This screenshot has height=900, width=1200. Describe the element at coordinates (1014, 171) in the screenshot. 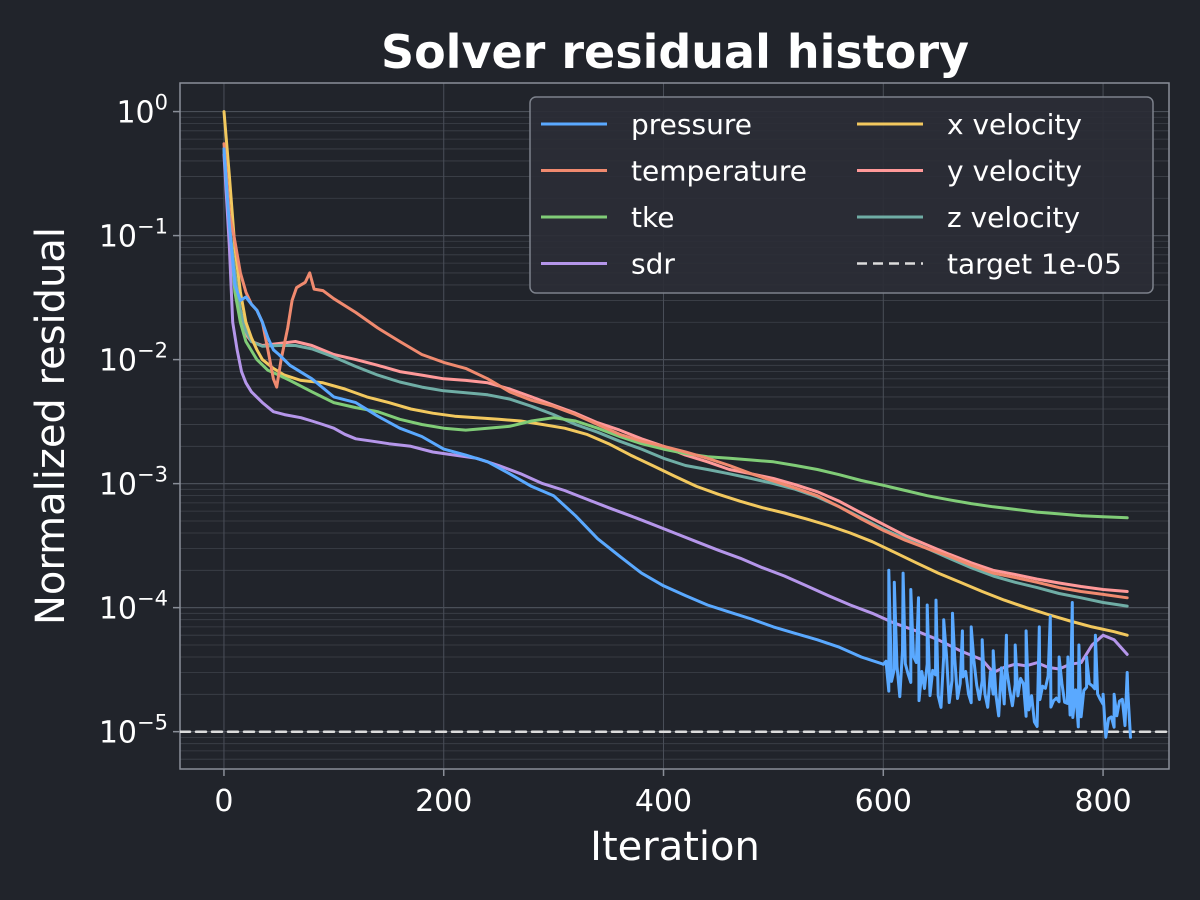

I see `legend-label: y velocity` at that location.